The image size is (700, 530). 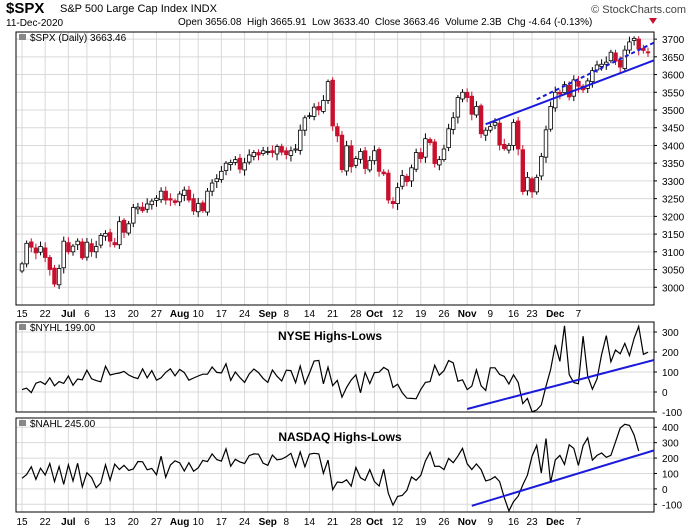 What do you see at coordinates (467, 522) in the screenshot?
I see `x-tick-label: Nov` at bounding box center [467, 522].